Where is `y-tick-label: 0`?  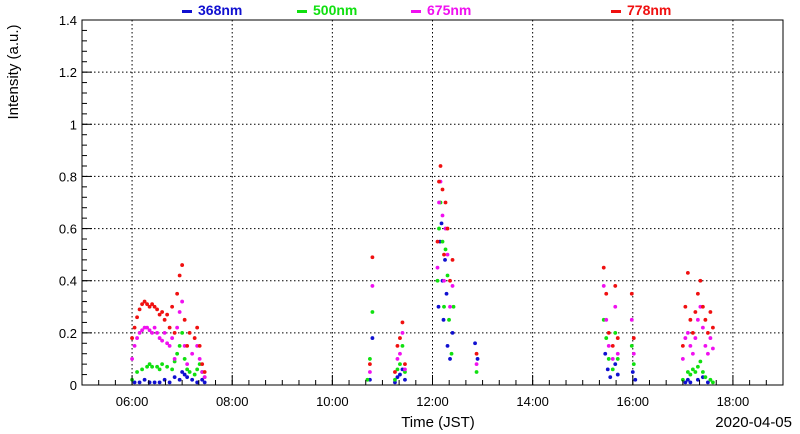
y-tick-label: 0 is located at coordinates (73, 385).